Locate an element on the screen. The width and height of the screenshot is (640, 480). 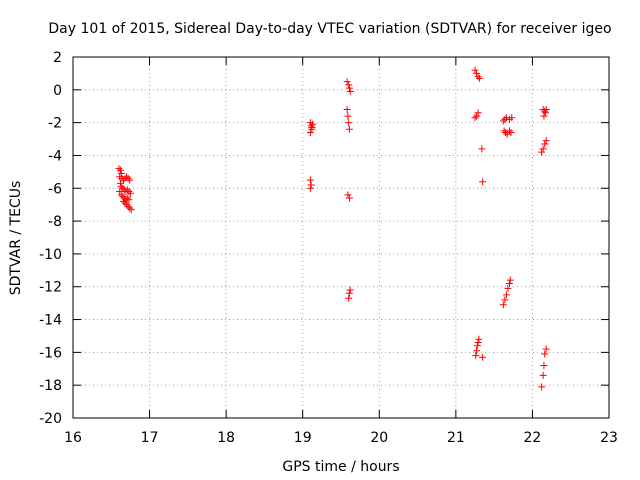
y-tick-label: -10 is located at coordinates (50, 255).